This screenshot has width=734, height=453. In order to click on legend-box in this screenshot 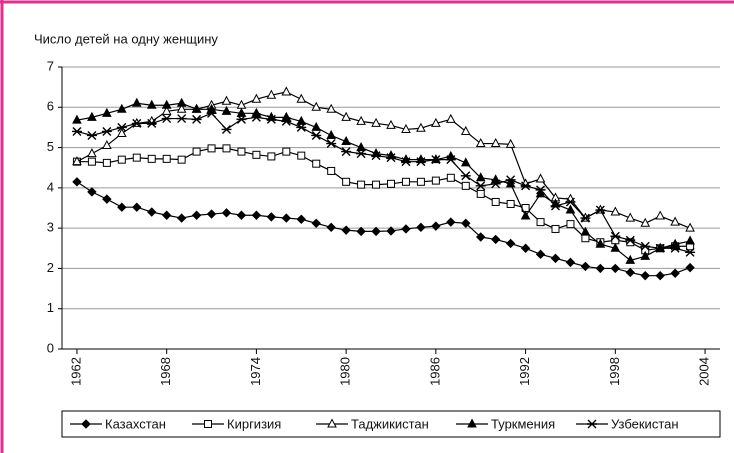, I will do `click(391, 424)`.